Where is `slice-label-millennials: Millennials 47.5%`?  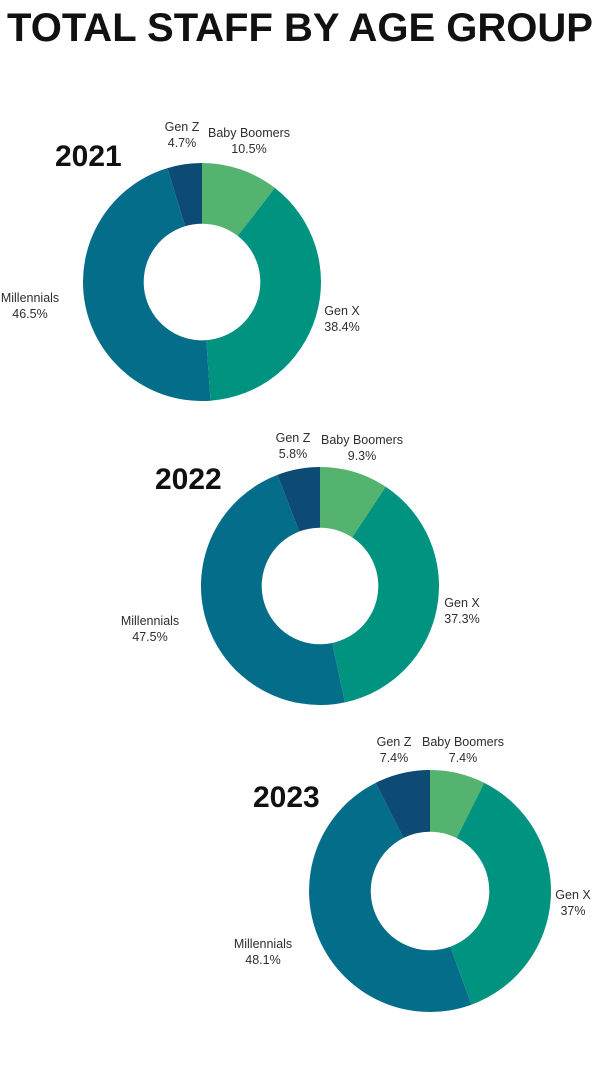
slice-label-millennials: Millennials 47.5% is located at coordinates (150, 629).